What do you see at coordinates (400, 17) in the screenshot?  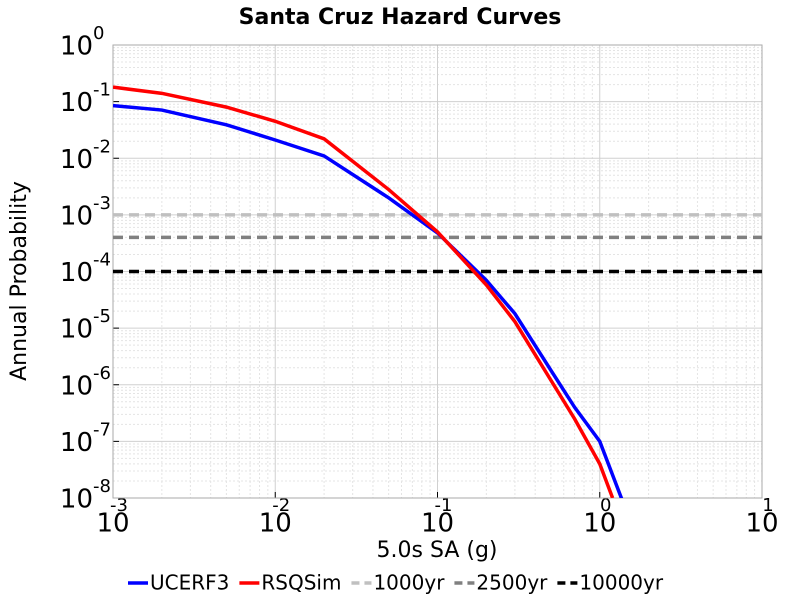 I see `chart-title: Santa Cruz Hazard Curves` at bounding box center [400, 17].